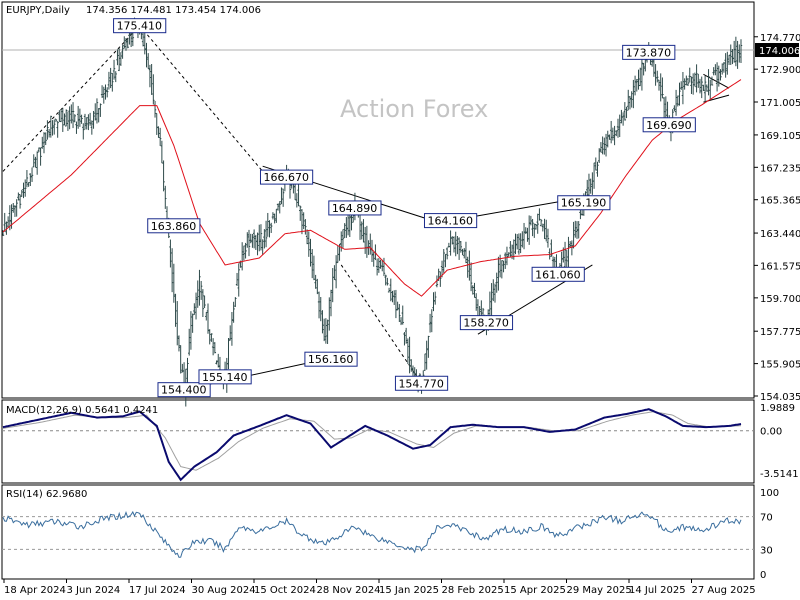 Image resolution: width=800 pixels, height=600 pixels. What do you see at coordinates (780, 266) in the screenshot?
I see `price-tick-label: 161.575` at bounding box center [780, 266].